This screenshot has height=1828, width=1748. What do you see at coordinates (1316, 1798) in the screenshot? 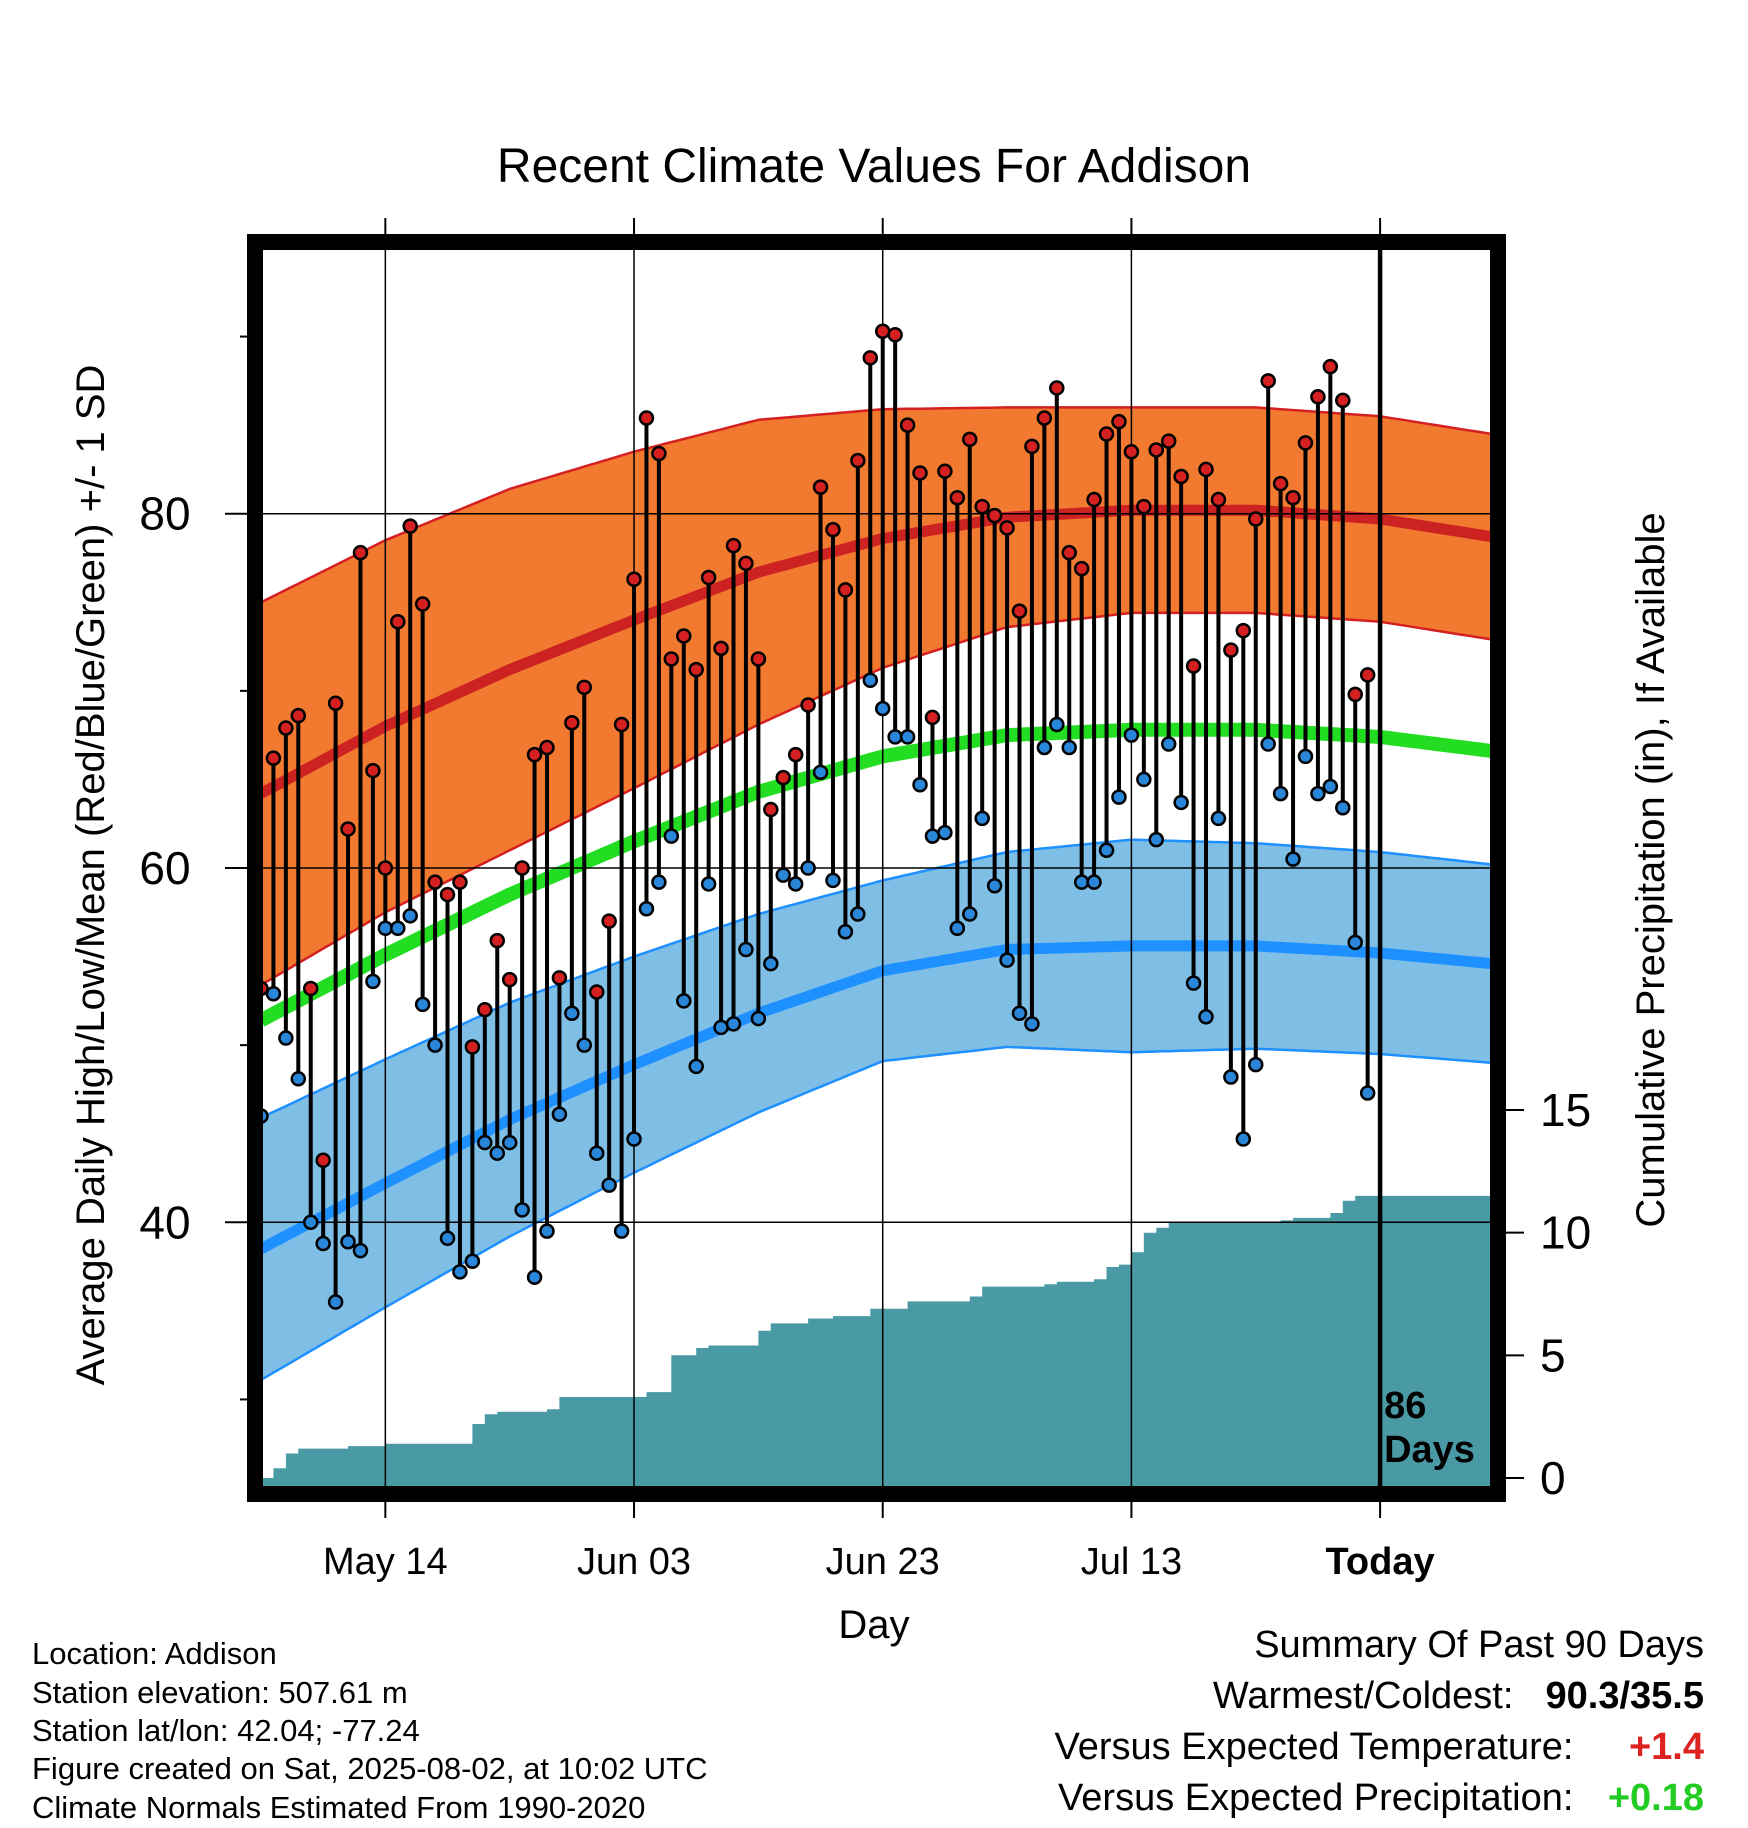
I see `precip-label: Versus Expected Precipitation:` at bounding box center [1316, 1798].